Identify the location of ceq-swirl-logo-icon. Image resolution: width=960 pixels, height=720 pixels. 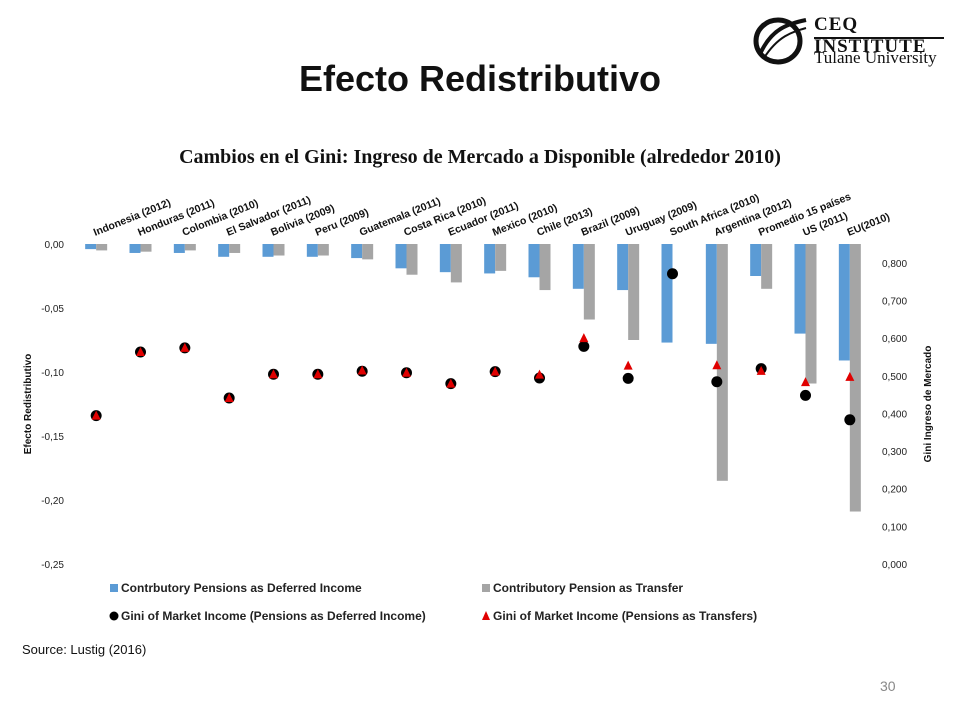
(780, 41).